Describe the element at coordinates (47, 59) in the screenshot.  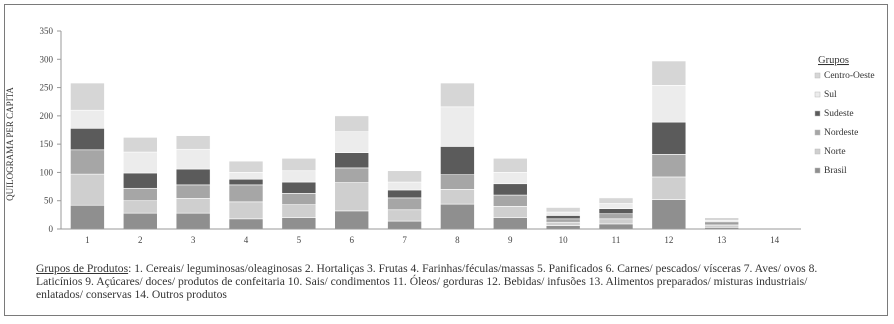
I see `y-tick-label: 300` at that location.